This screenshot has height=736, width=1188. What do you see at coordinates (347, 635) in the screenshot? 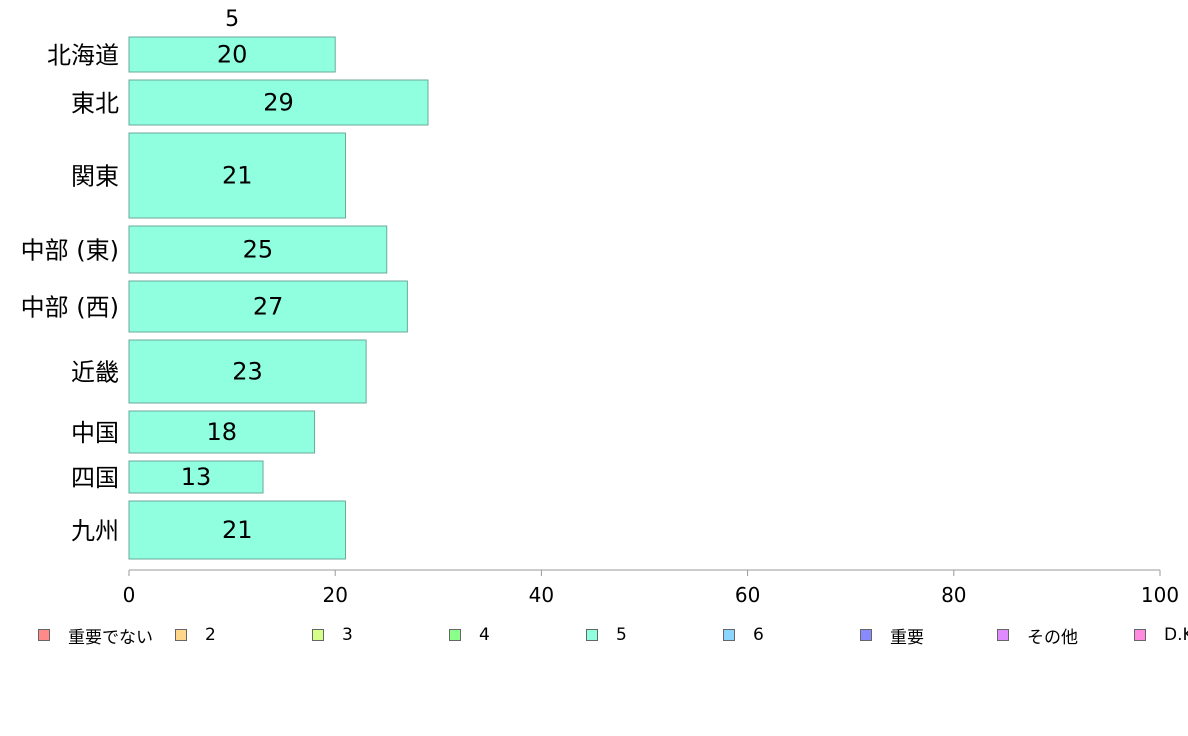
I see `legend-label: 3` at bounding box center [347, 635].